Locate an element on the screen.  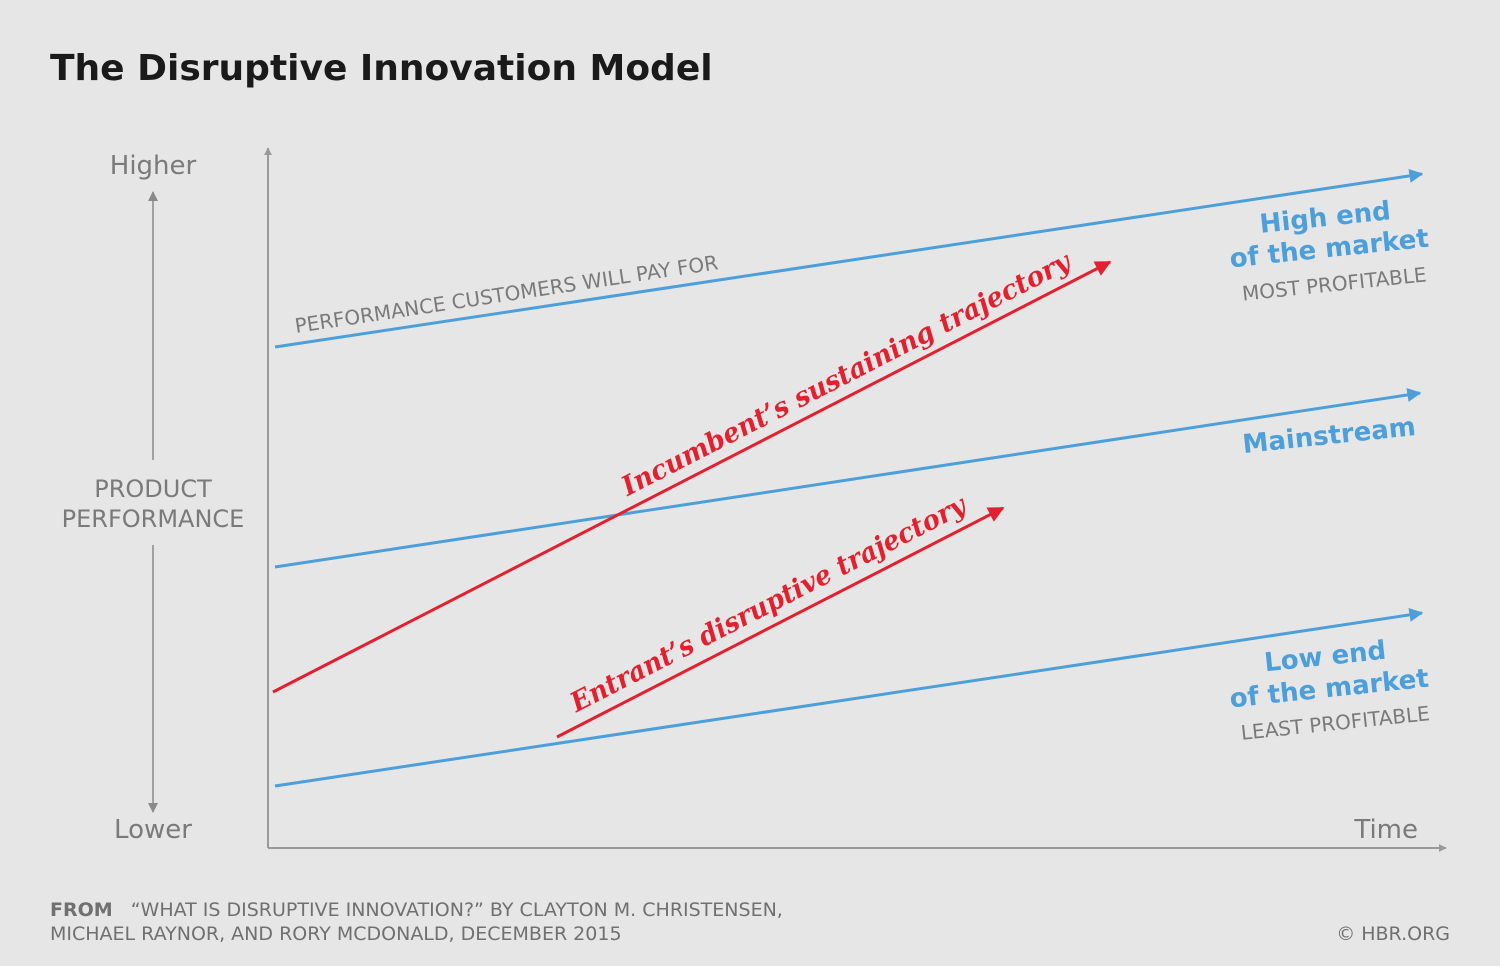
entrant-trajectory-label: Entrant’s disruptive trajectory is located at coordinates (769, 604).